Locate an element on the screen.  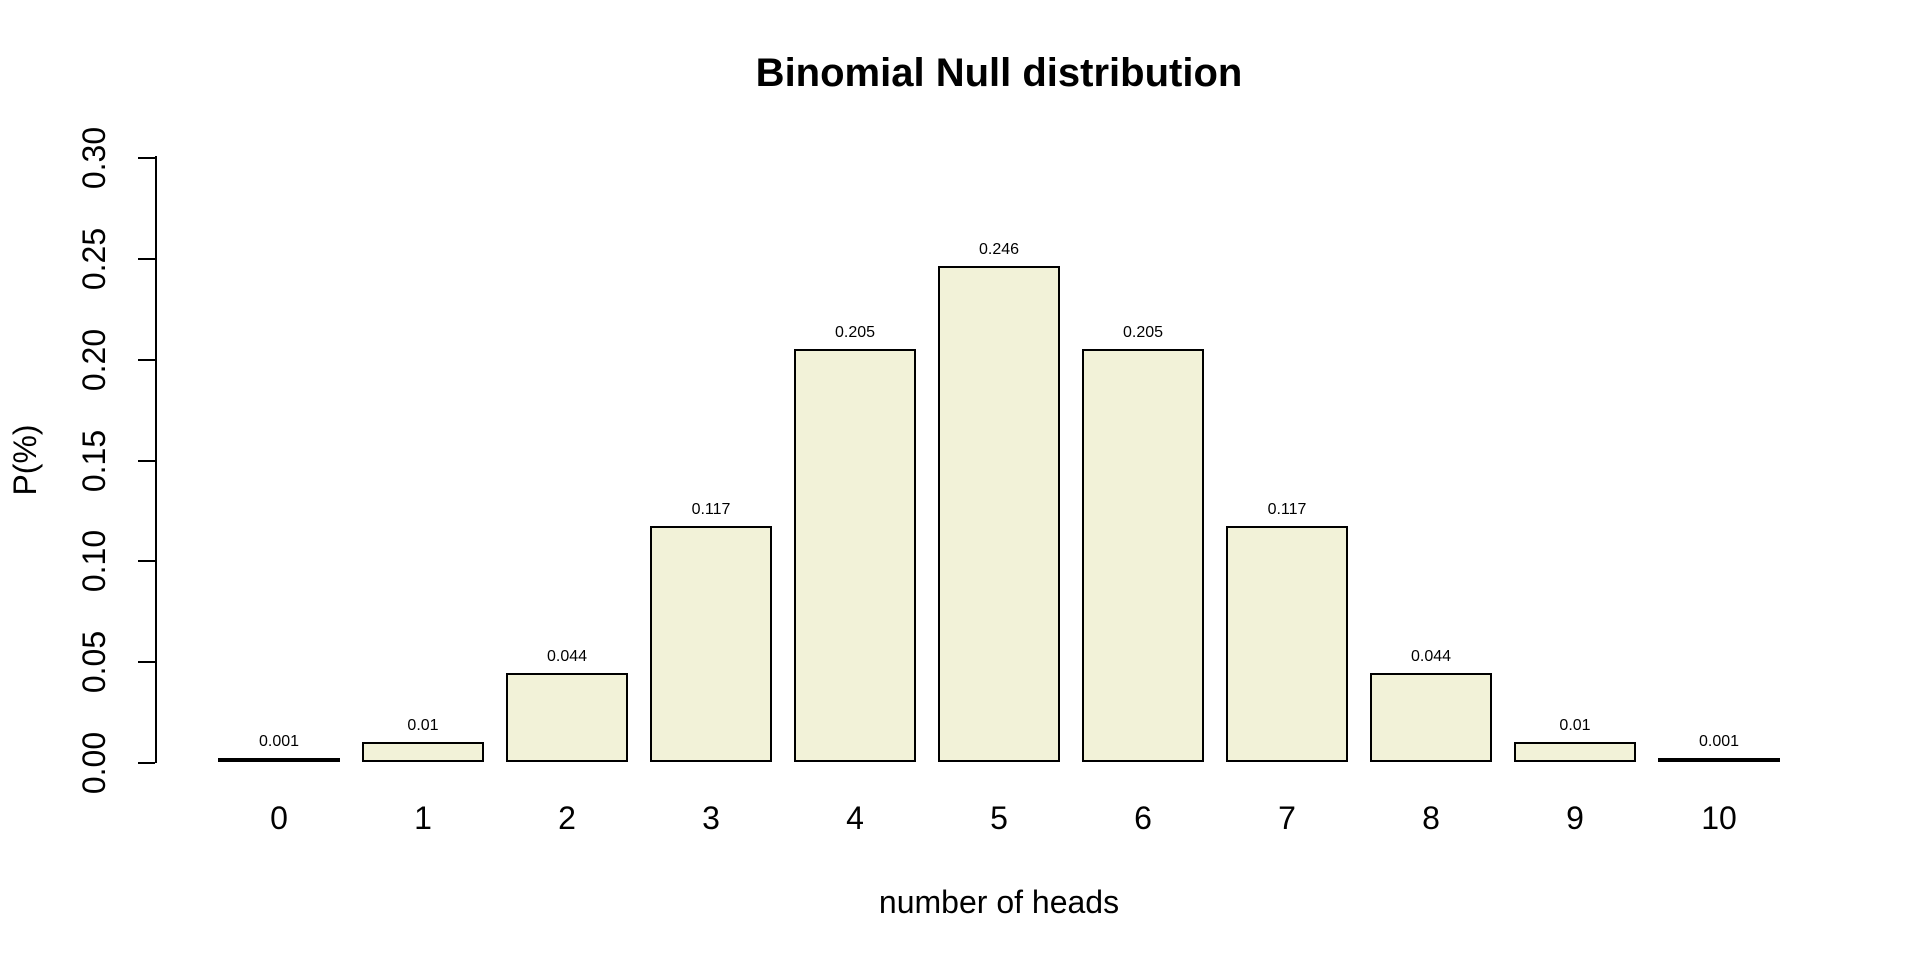
x-tick-label: 1 is located at coordinates (423, 818).